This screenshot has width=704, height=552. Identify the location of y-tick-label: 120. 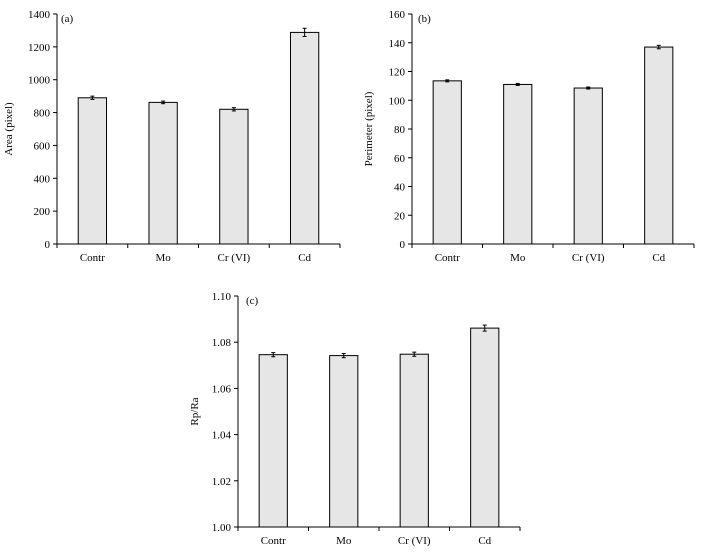
(397, 73).